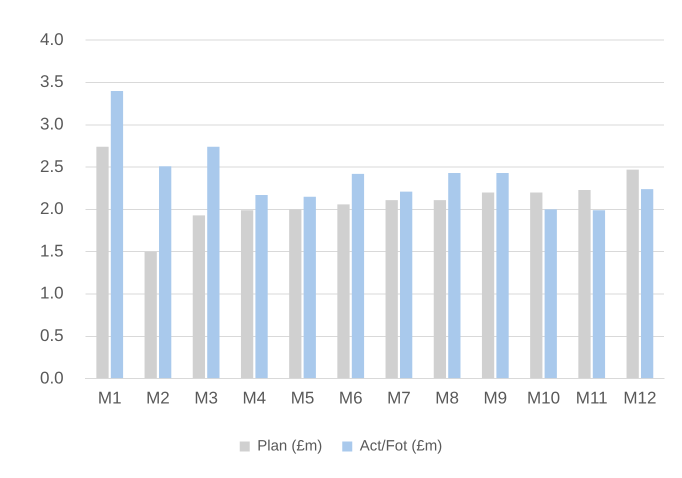  What do you see at coordinates (52, 378) in the screenshot?
I see `y-tick-label: 0.0` at bounding box center [52, 378].